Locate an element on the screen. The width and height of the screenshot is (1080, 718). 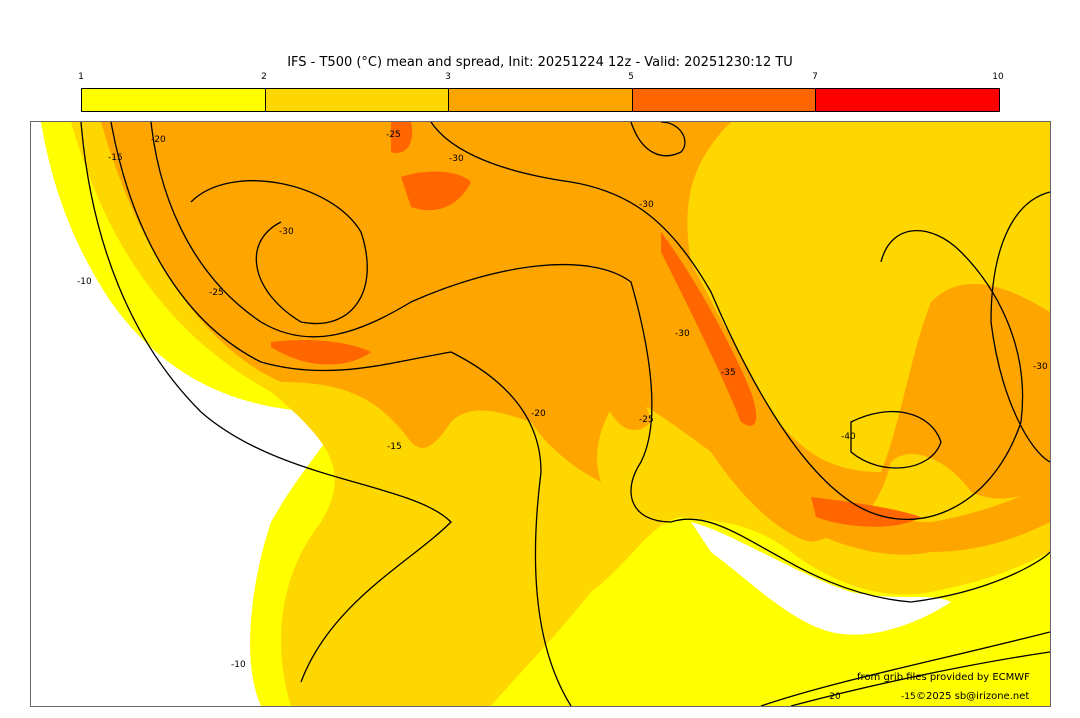
colorbar-tick: 5 is located at coordinates (631, 77).